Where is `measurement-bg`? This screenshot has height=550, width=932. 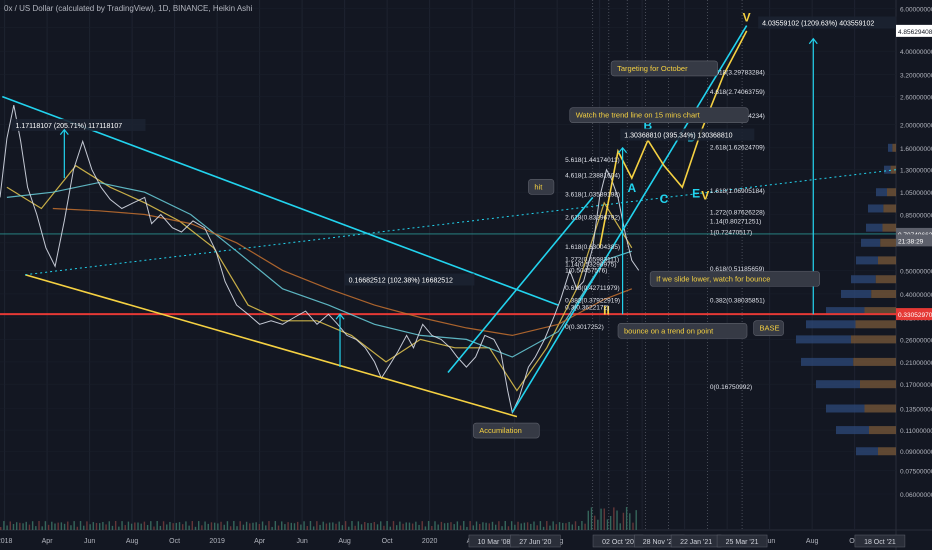
measurement-bg is located at coordinates (78, 124).